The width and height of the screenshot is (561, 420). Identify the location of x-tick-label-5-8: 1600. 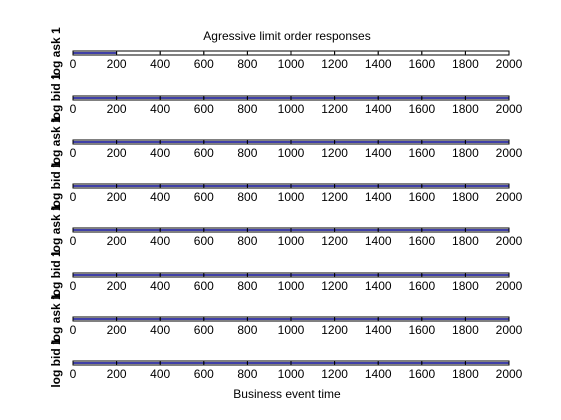
(421, 241).